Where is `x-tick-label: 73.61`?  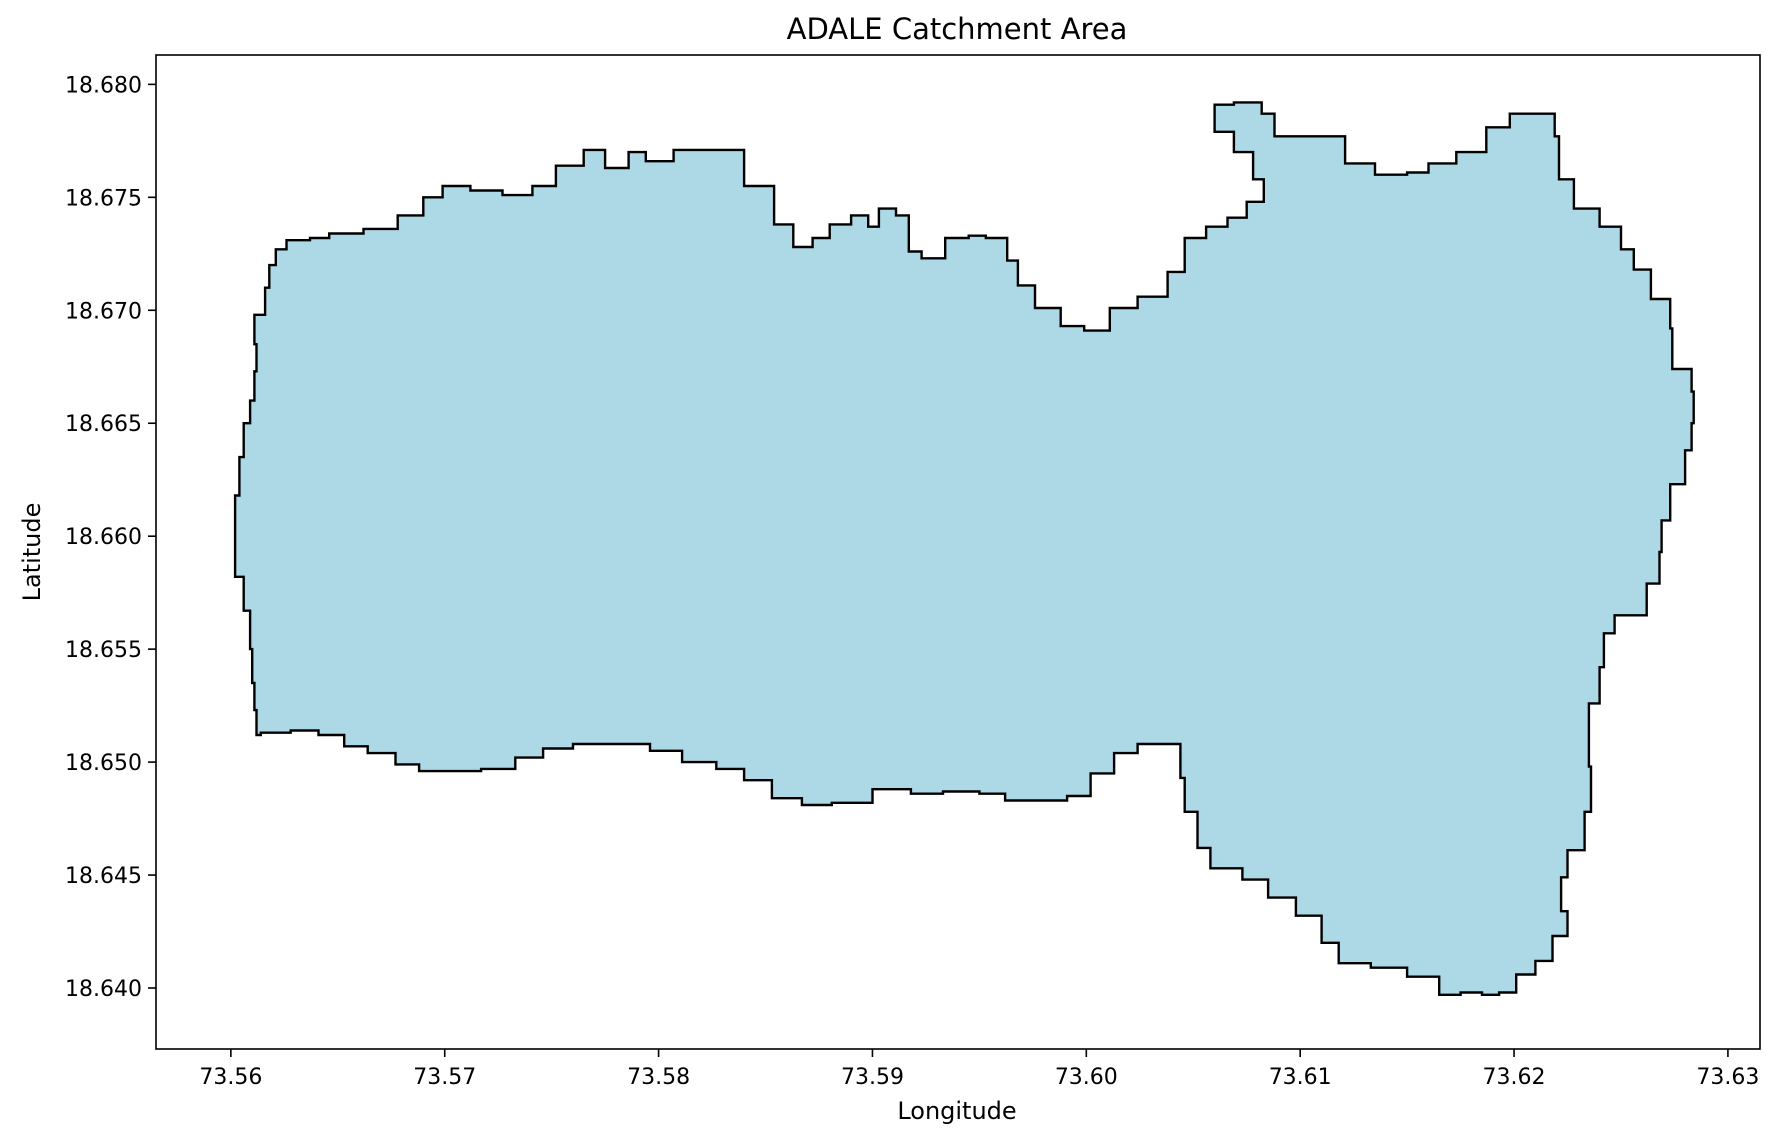 x-tick-label: 73.61 is located at coordinates (1300, 1077).